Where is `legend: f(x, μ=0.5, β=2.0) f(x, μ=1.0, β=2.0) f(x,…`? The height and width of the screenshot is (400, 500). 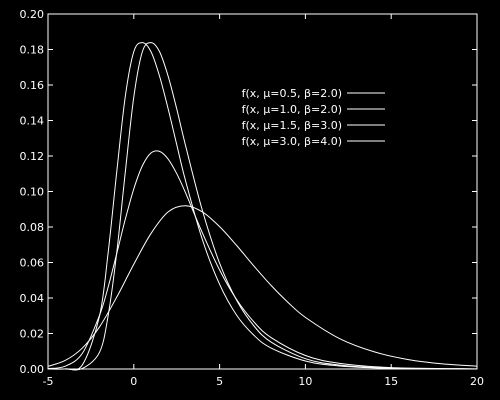
legend: f(x, μ=0.5, β=2.0) f(x, μ=1.0, β=2.0) f(x,… is located at coordinates (313, 117).